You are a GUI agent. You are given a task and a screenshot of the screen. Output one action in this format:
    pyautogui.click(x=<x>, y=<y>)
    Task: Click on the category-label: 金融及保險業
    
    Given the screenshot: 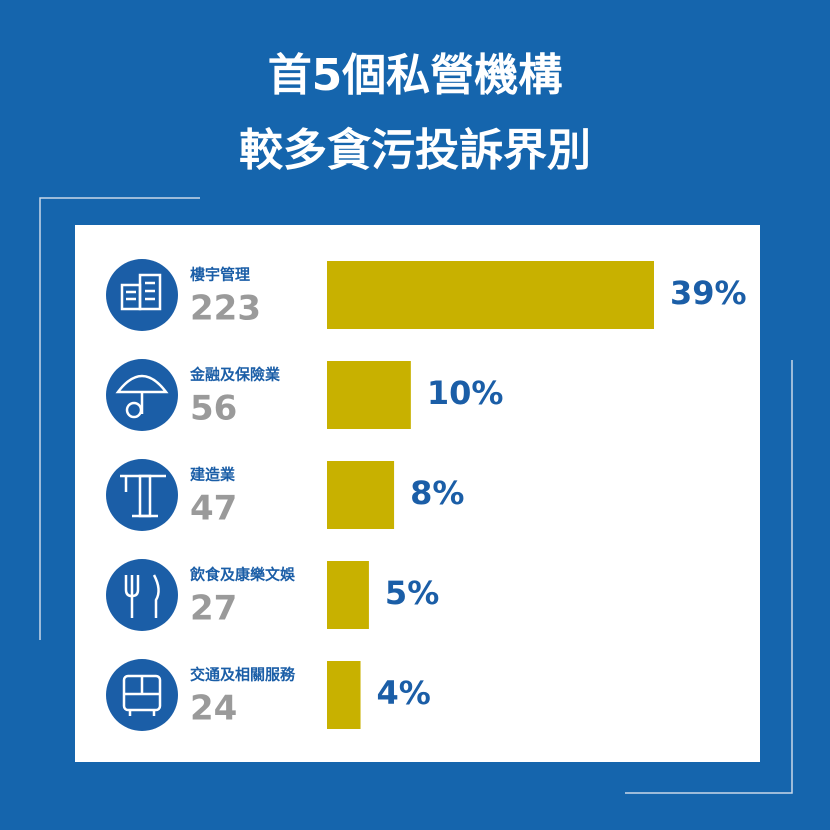 What is the action you would take?
    pyautogui.click(x=235, y=375)
    